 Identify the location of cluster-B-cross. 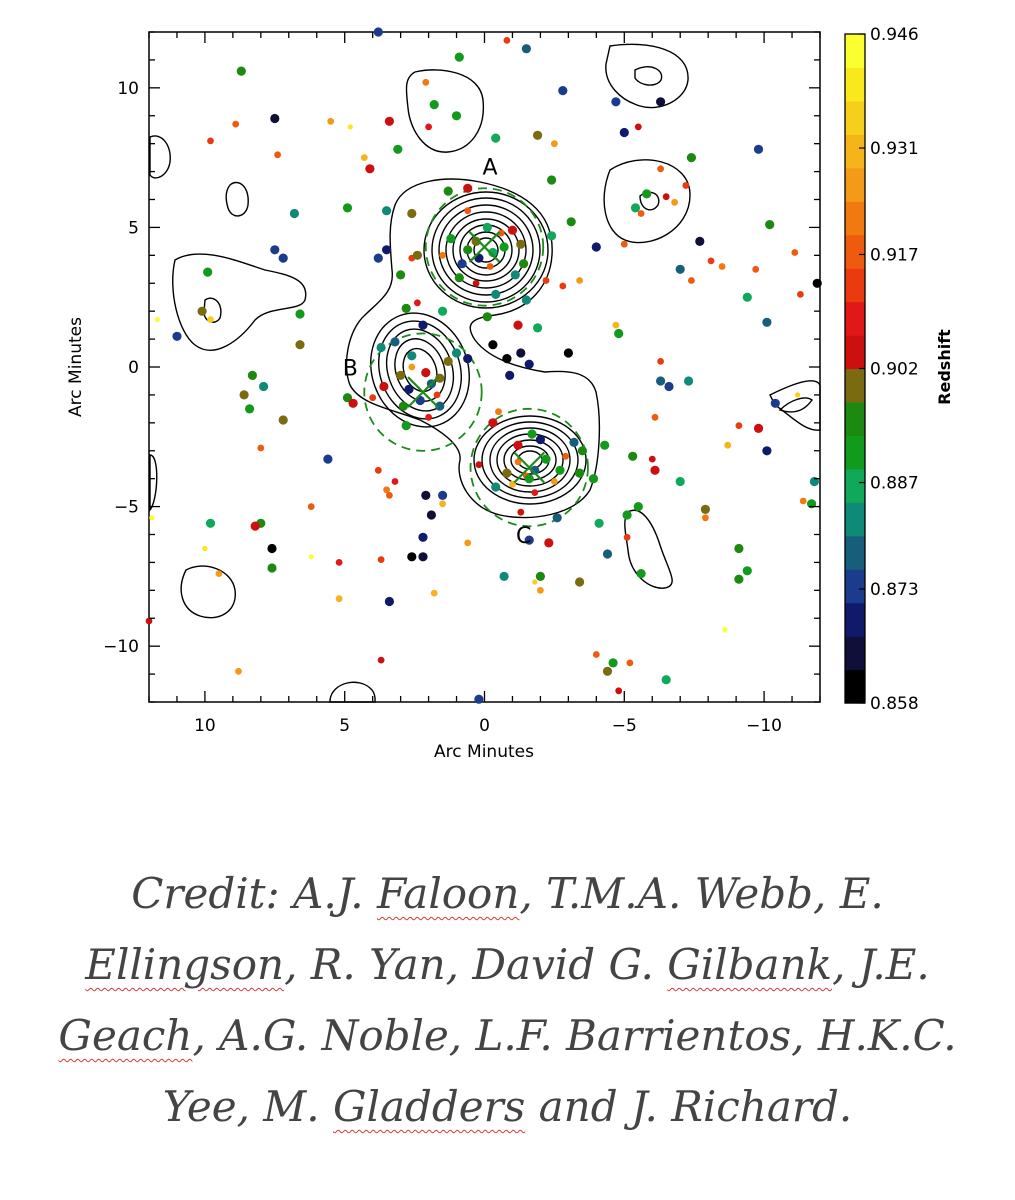
(423, 392).